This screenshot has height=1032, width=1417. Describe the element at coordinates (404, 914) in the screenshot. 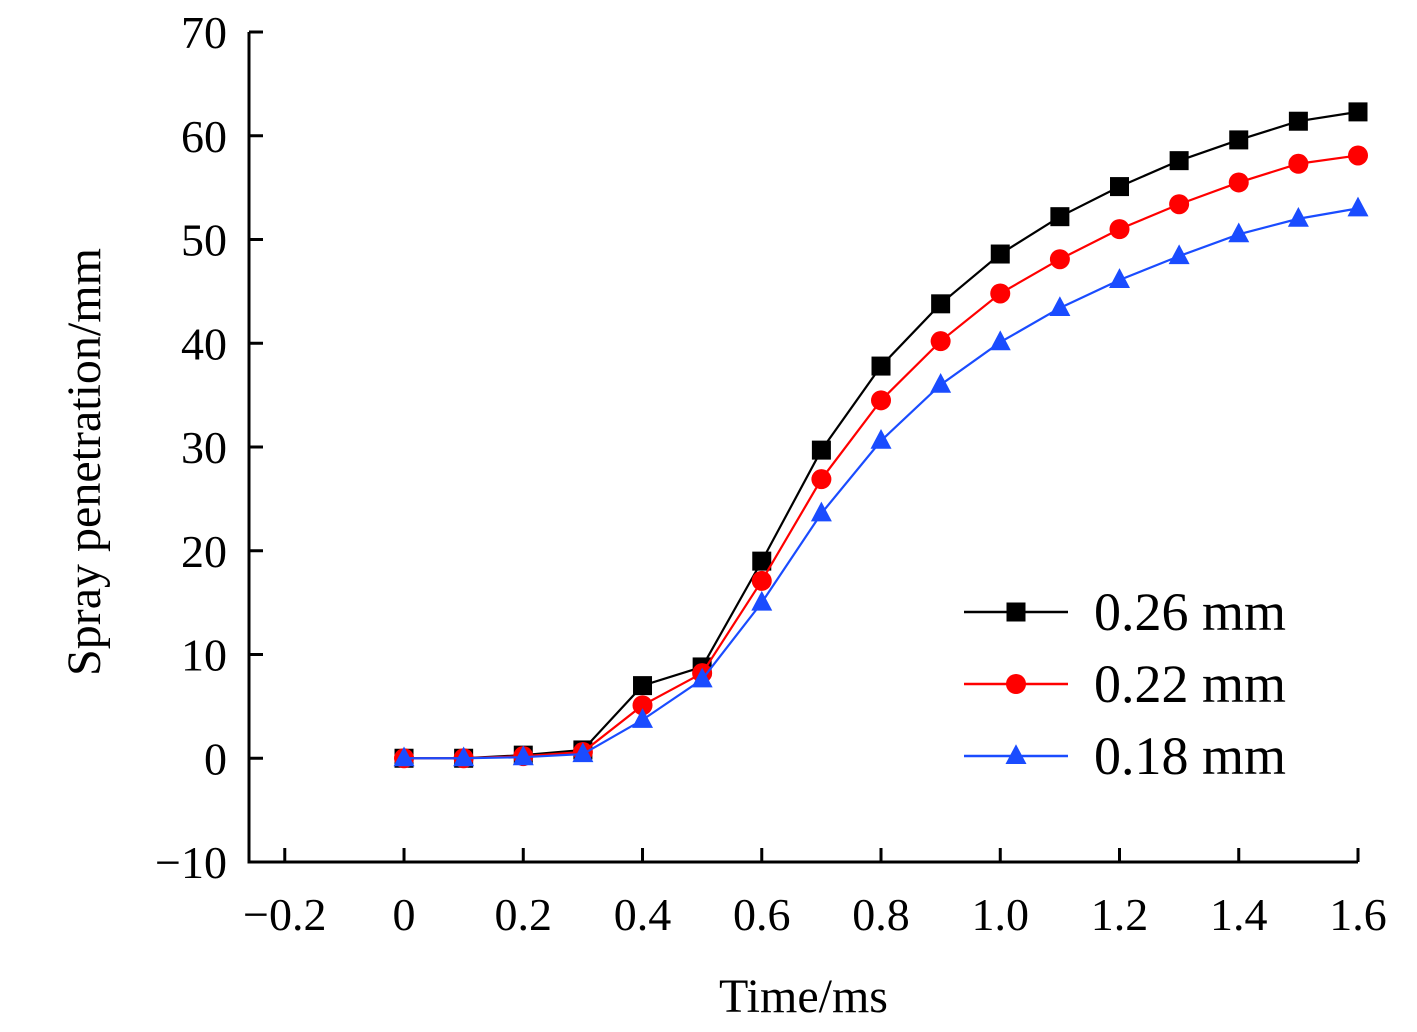

I see `x-tick-label: 0` at that location.